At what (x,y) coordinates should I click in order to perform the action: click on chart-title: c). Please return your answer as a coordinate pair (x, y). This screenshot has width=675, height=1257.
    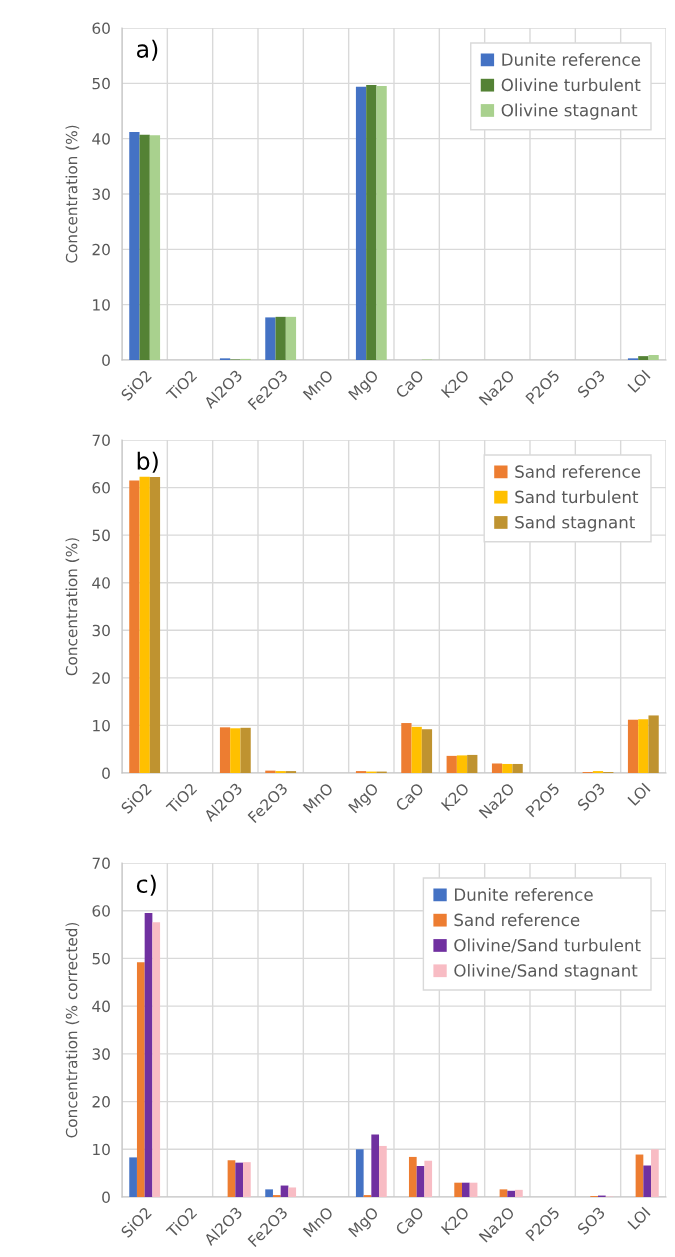
    Looking at the image, I should click on (146, 885).